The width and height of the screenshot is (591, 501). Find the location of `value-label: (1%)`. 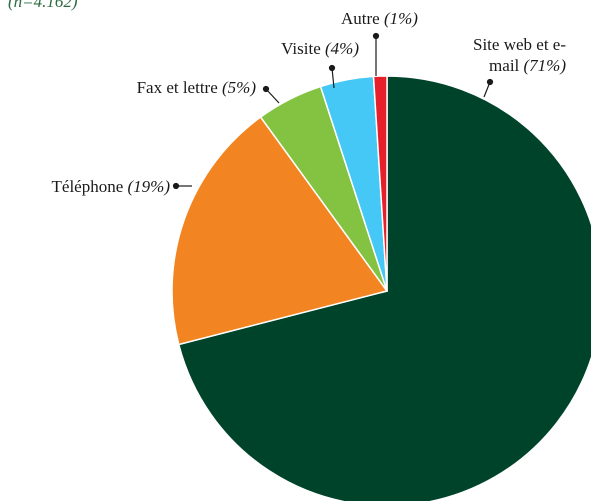

value-label: (1%) is located at coordinates (400, 18).